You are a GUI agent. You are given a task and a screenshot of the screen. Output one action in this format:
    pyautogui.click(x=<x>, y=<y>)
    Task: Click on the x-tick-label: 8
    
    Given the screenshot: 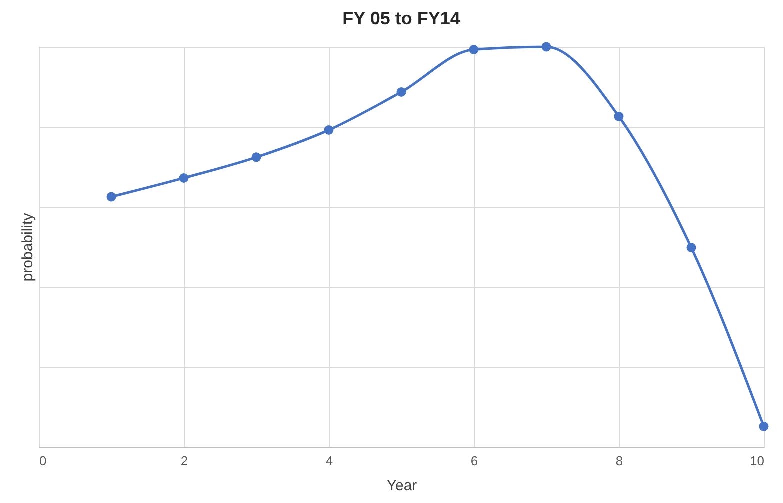 What is the action you would take?
    pyautogui.click(x=620, y=461)
    